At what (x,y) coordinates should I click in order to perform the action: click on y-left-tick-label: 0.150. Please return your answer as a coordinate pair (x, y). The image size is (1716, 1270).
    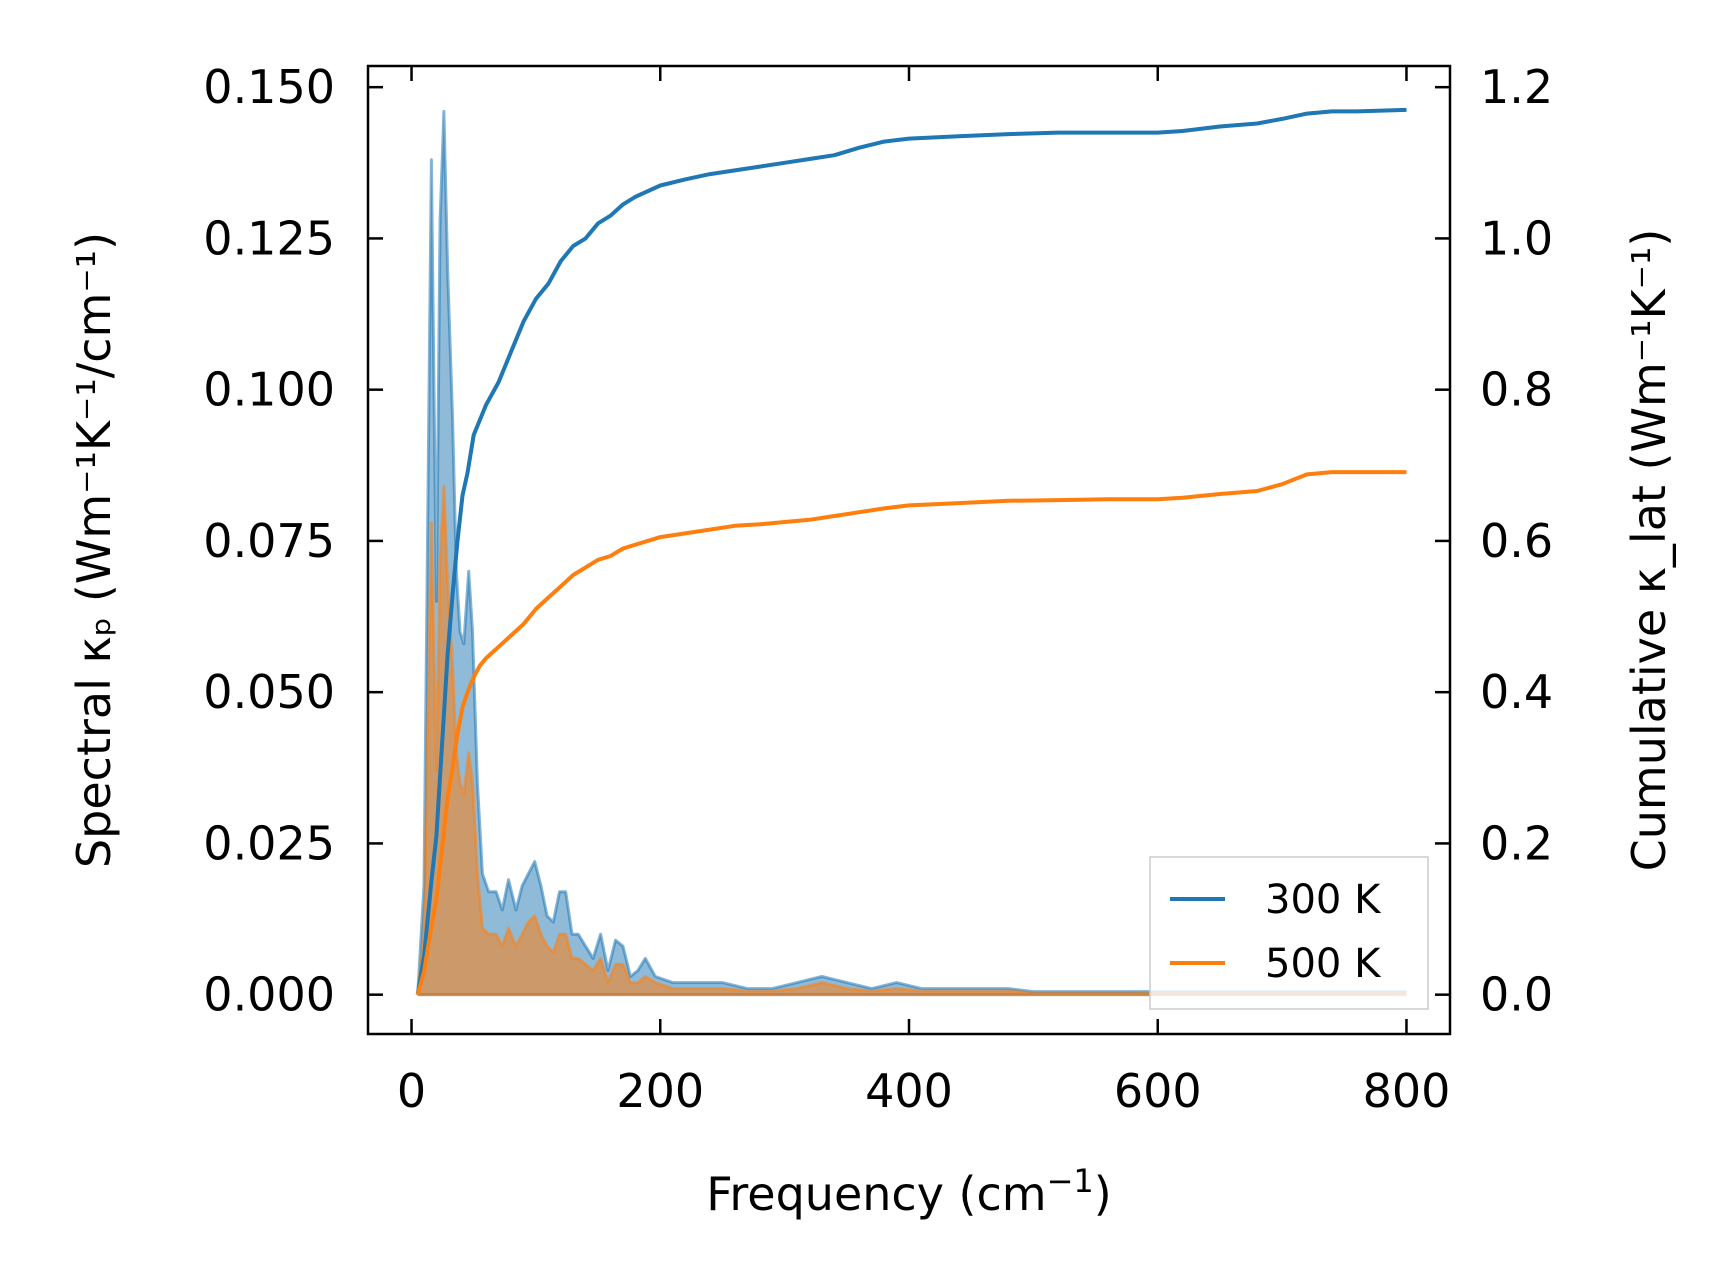
    Looking at the image, I should click on (269, 87).